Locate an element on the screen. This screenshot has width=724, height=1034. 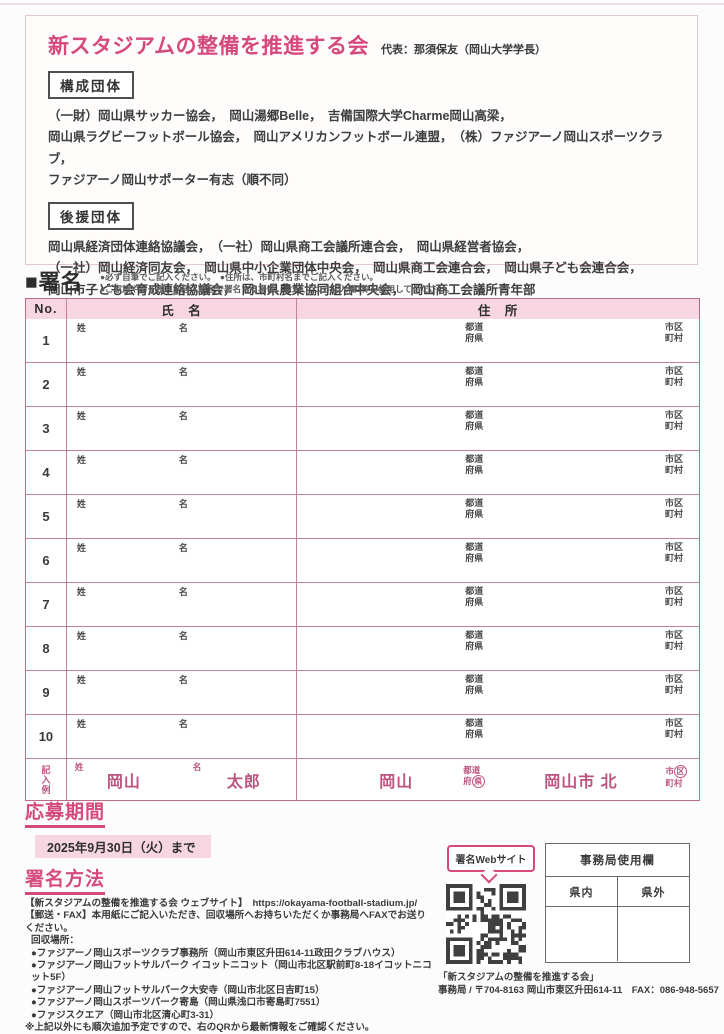
table-row: 10 姓 名 都道 府県 市区 町村 is located at coordinates (362, 736).